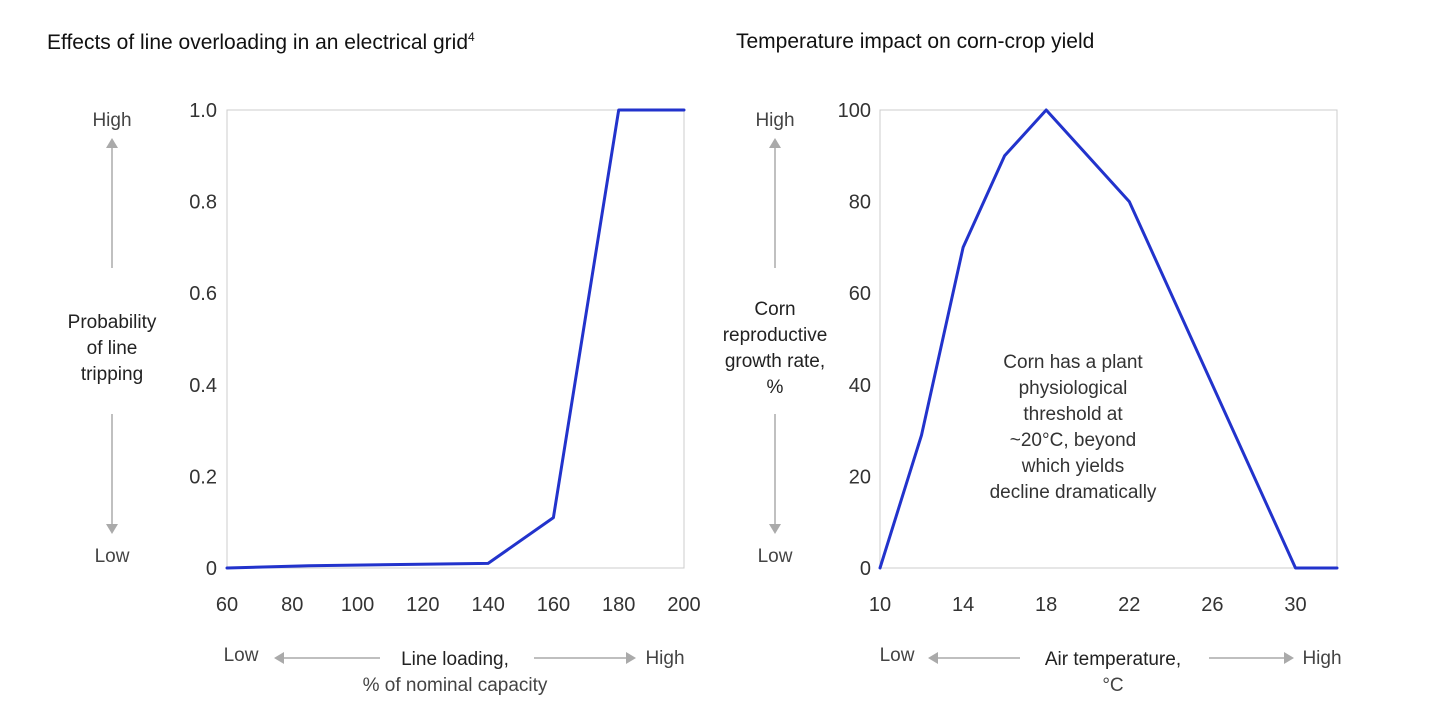  What do you see at coordinates (775, 556) in the screenshot?
I see `chart2-y-low-label: Low` at bounding box center [775, 556].